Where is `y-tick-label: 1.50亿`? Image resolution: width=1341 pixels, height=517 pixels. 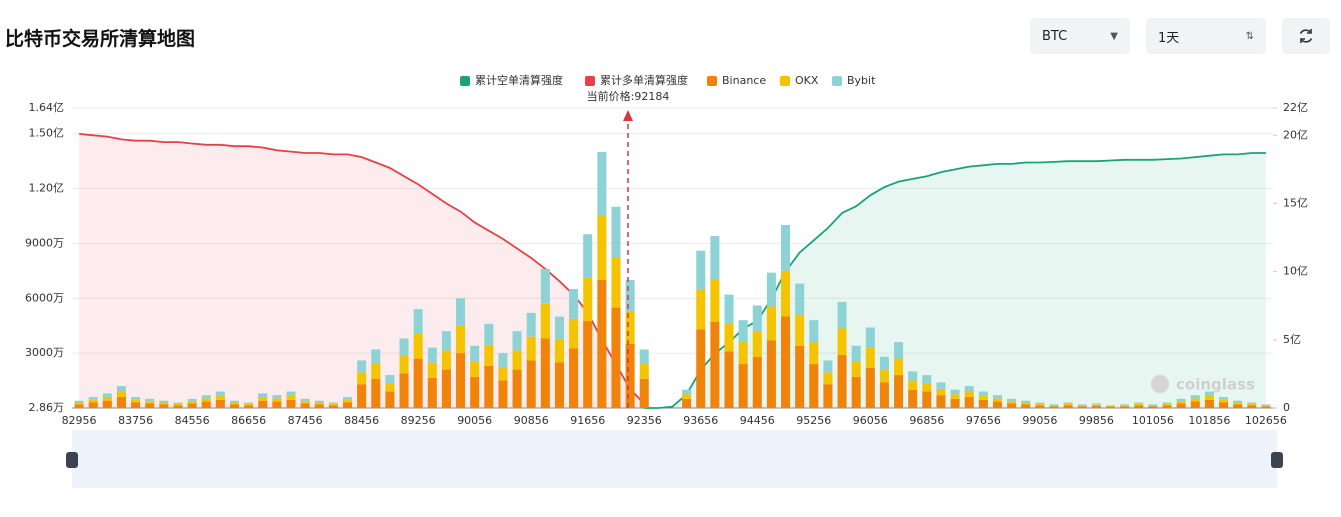
y-tick-label: 1.50亿 is located at coordinates (47, 133).